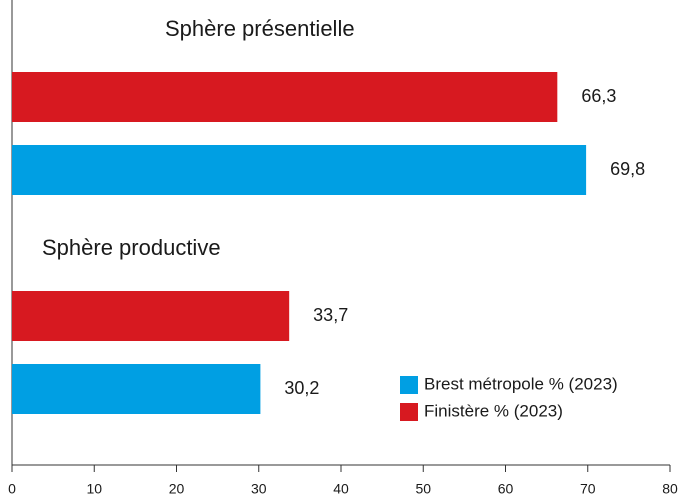 This screenshot has height=502, width=680. What do you see at coordinates (598, 96) in the screenshot?
I see `value-label: 66,3` at bounding box center [598, 96].